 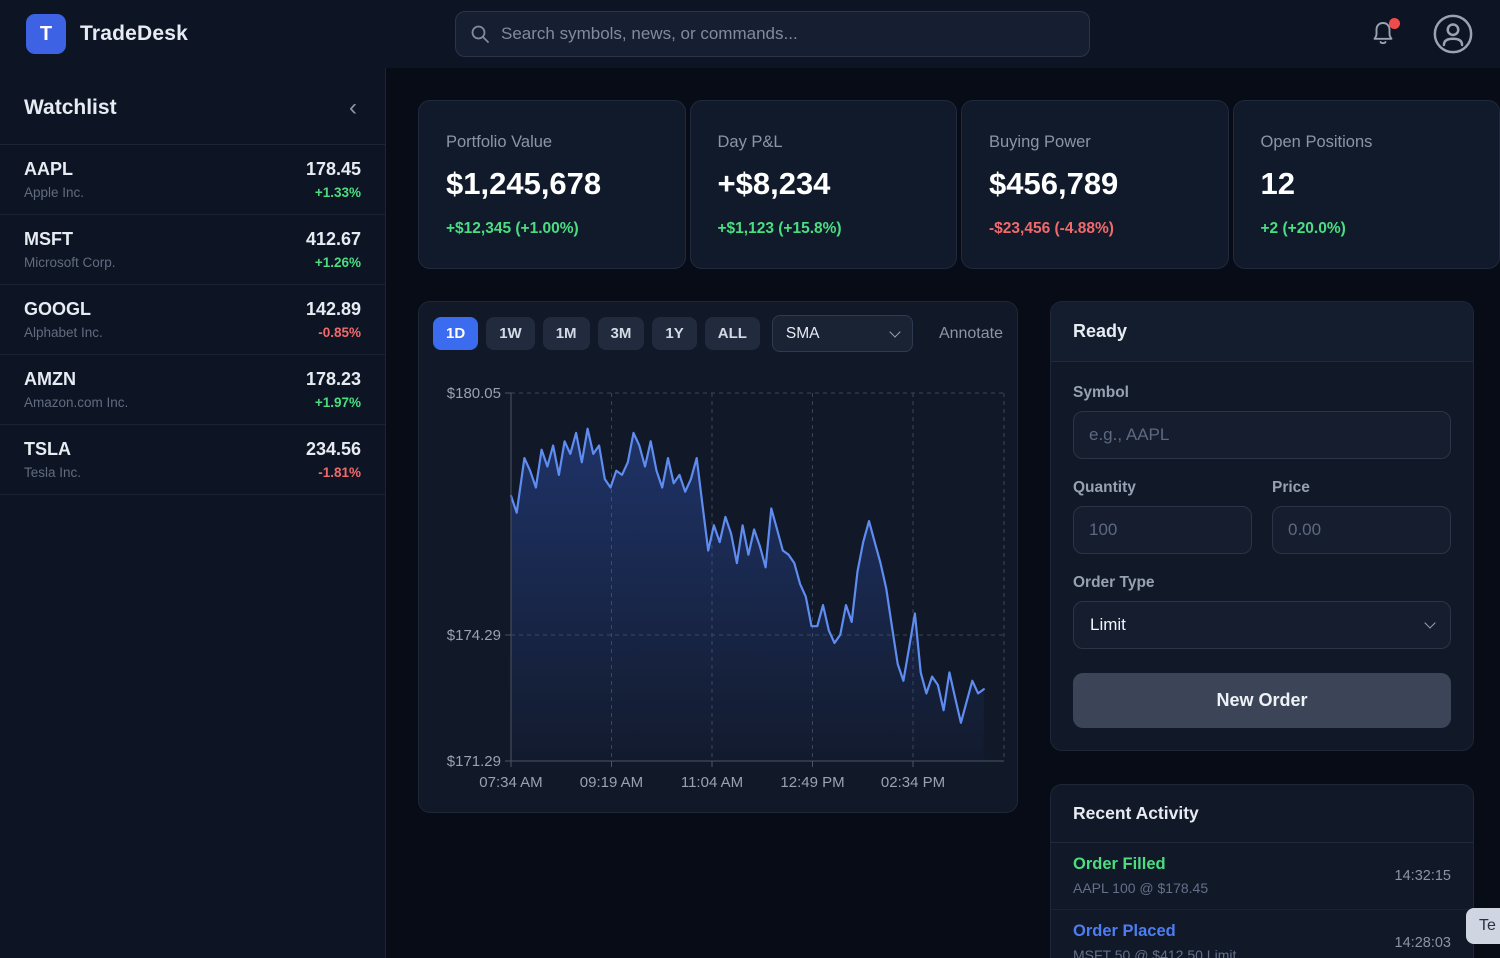 I want to click on app-title: TradeDesk, so click(x=134, y=33).